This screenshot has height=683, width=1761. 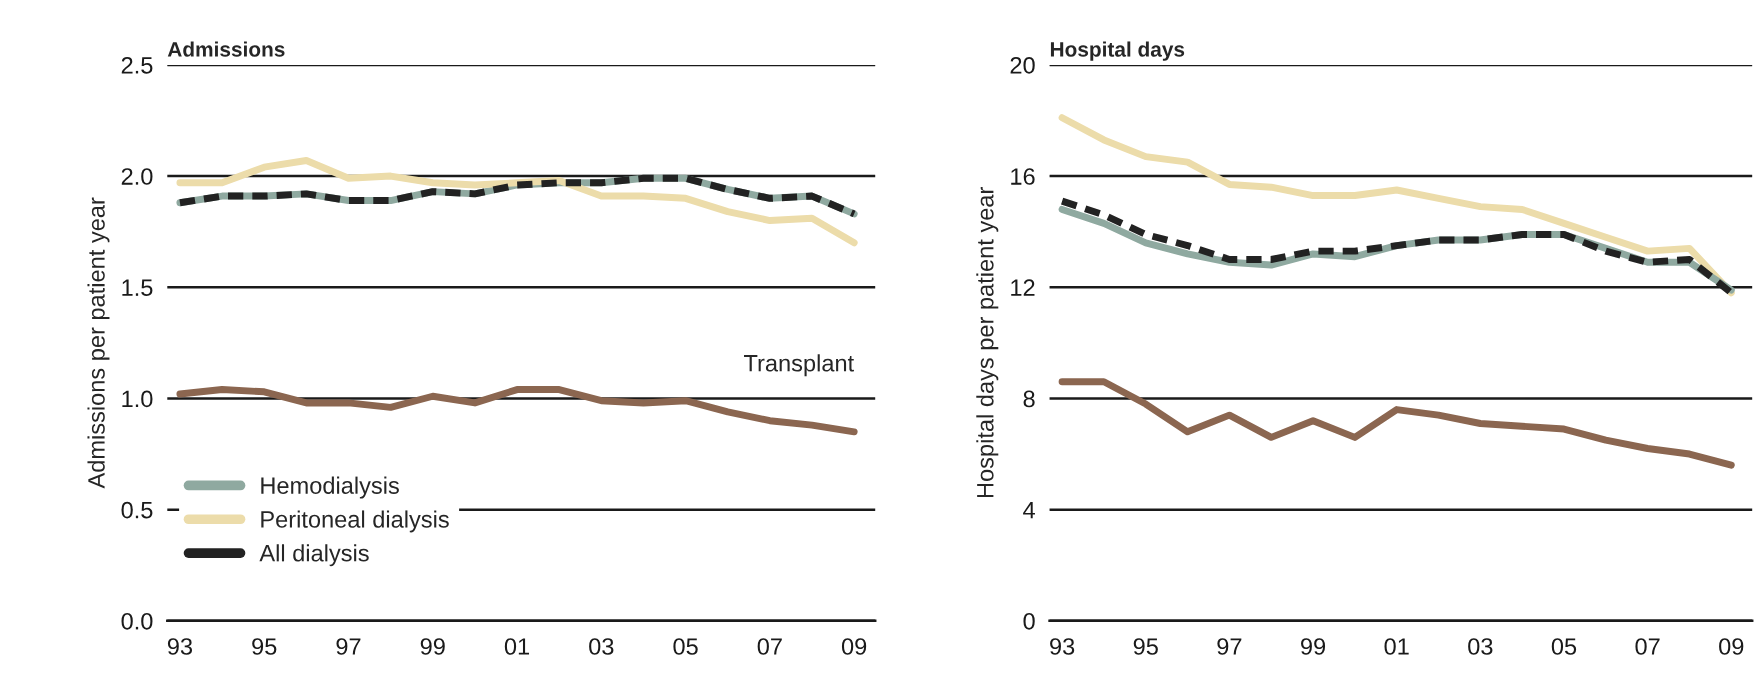 I want to click on chart-title: Hospital days, so click(x=1117, y=51).